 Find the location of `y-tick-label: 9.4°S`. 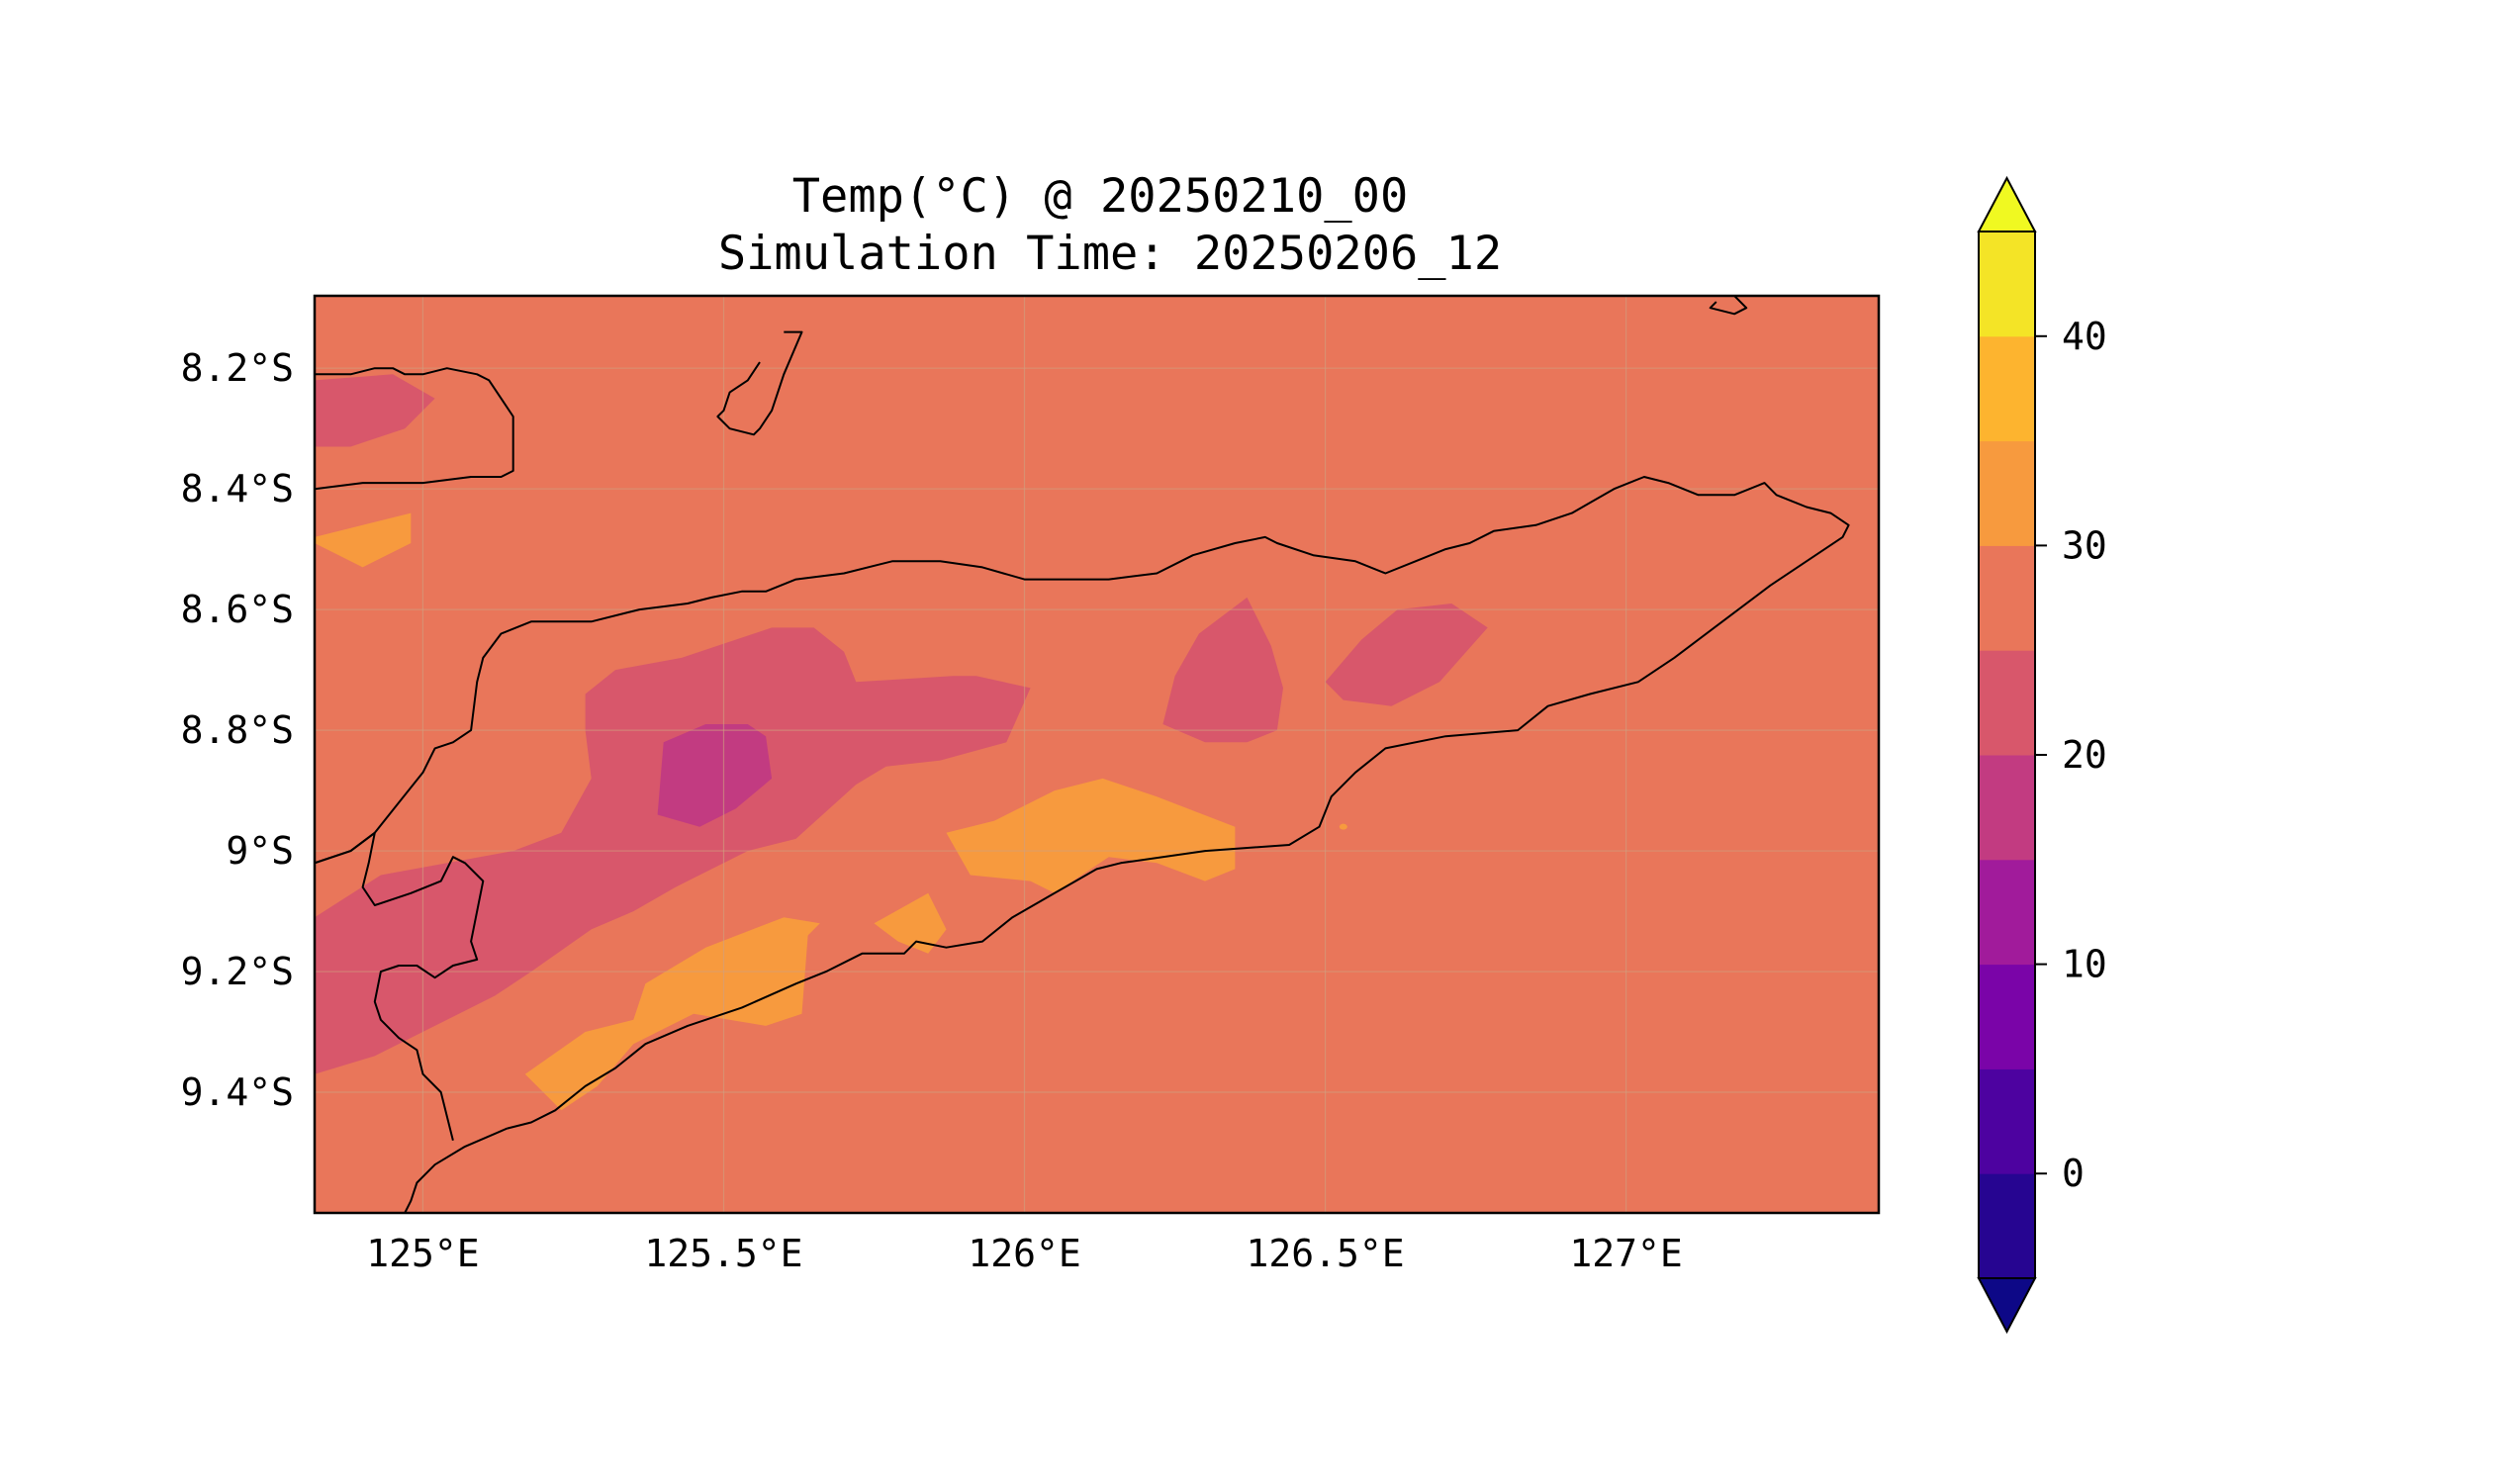

y-tick-label: 9.4°S is located at coordinates (237, 1092).